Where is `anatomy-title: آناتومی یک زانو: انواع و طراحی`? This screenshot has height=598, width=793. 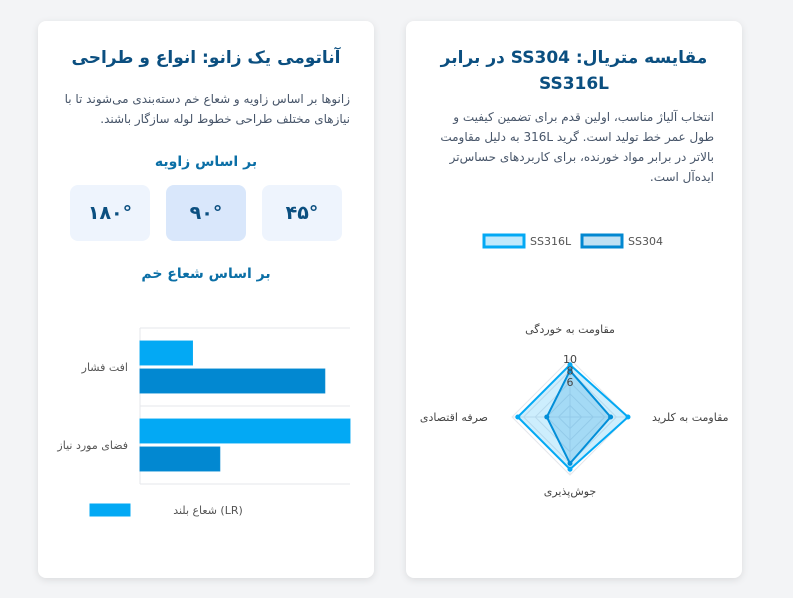
anatomy-title: آناتومی یک زانو: انواع و طراحی is located at coordinates (206, 58).